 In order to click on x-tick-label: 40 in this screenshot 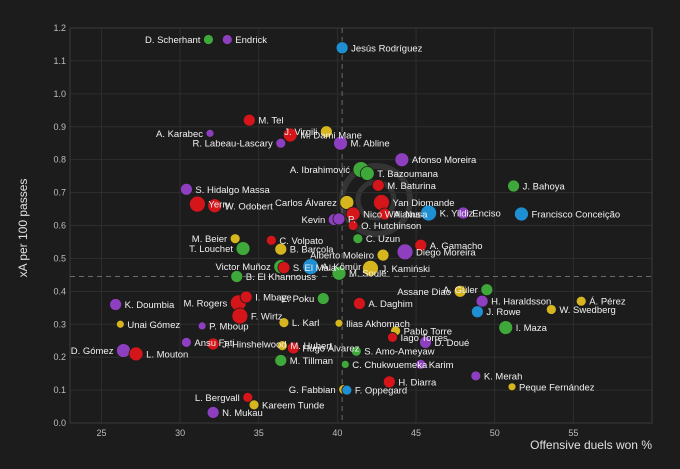, I will do `click(337, 433)`.